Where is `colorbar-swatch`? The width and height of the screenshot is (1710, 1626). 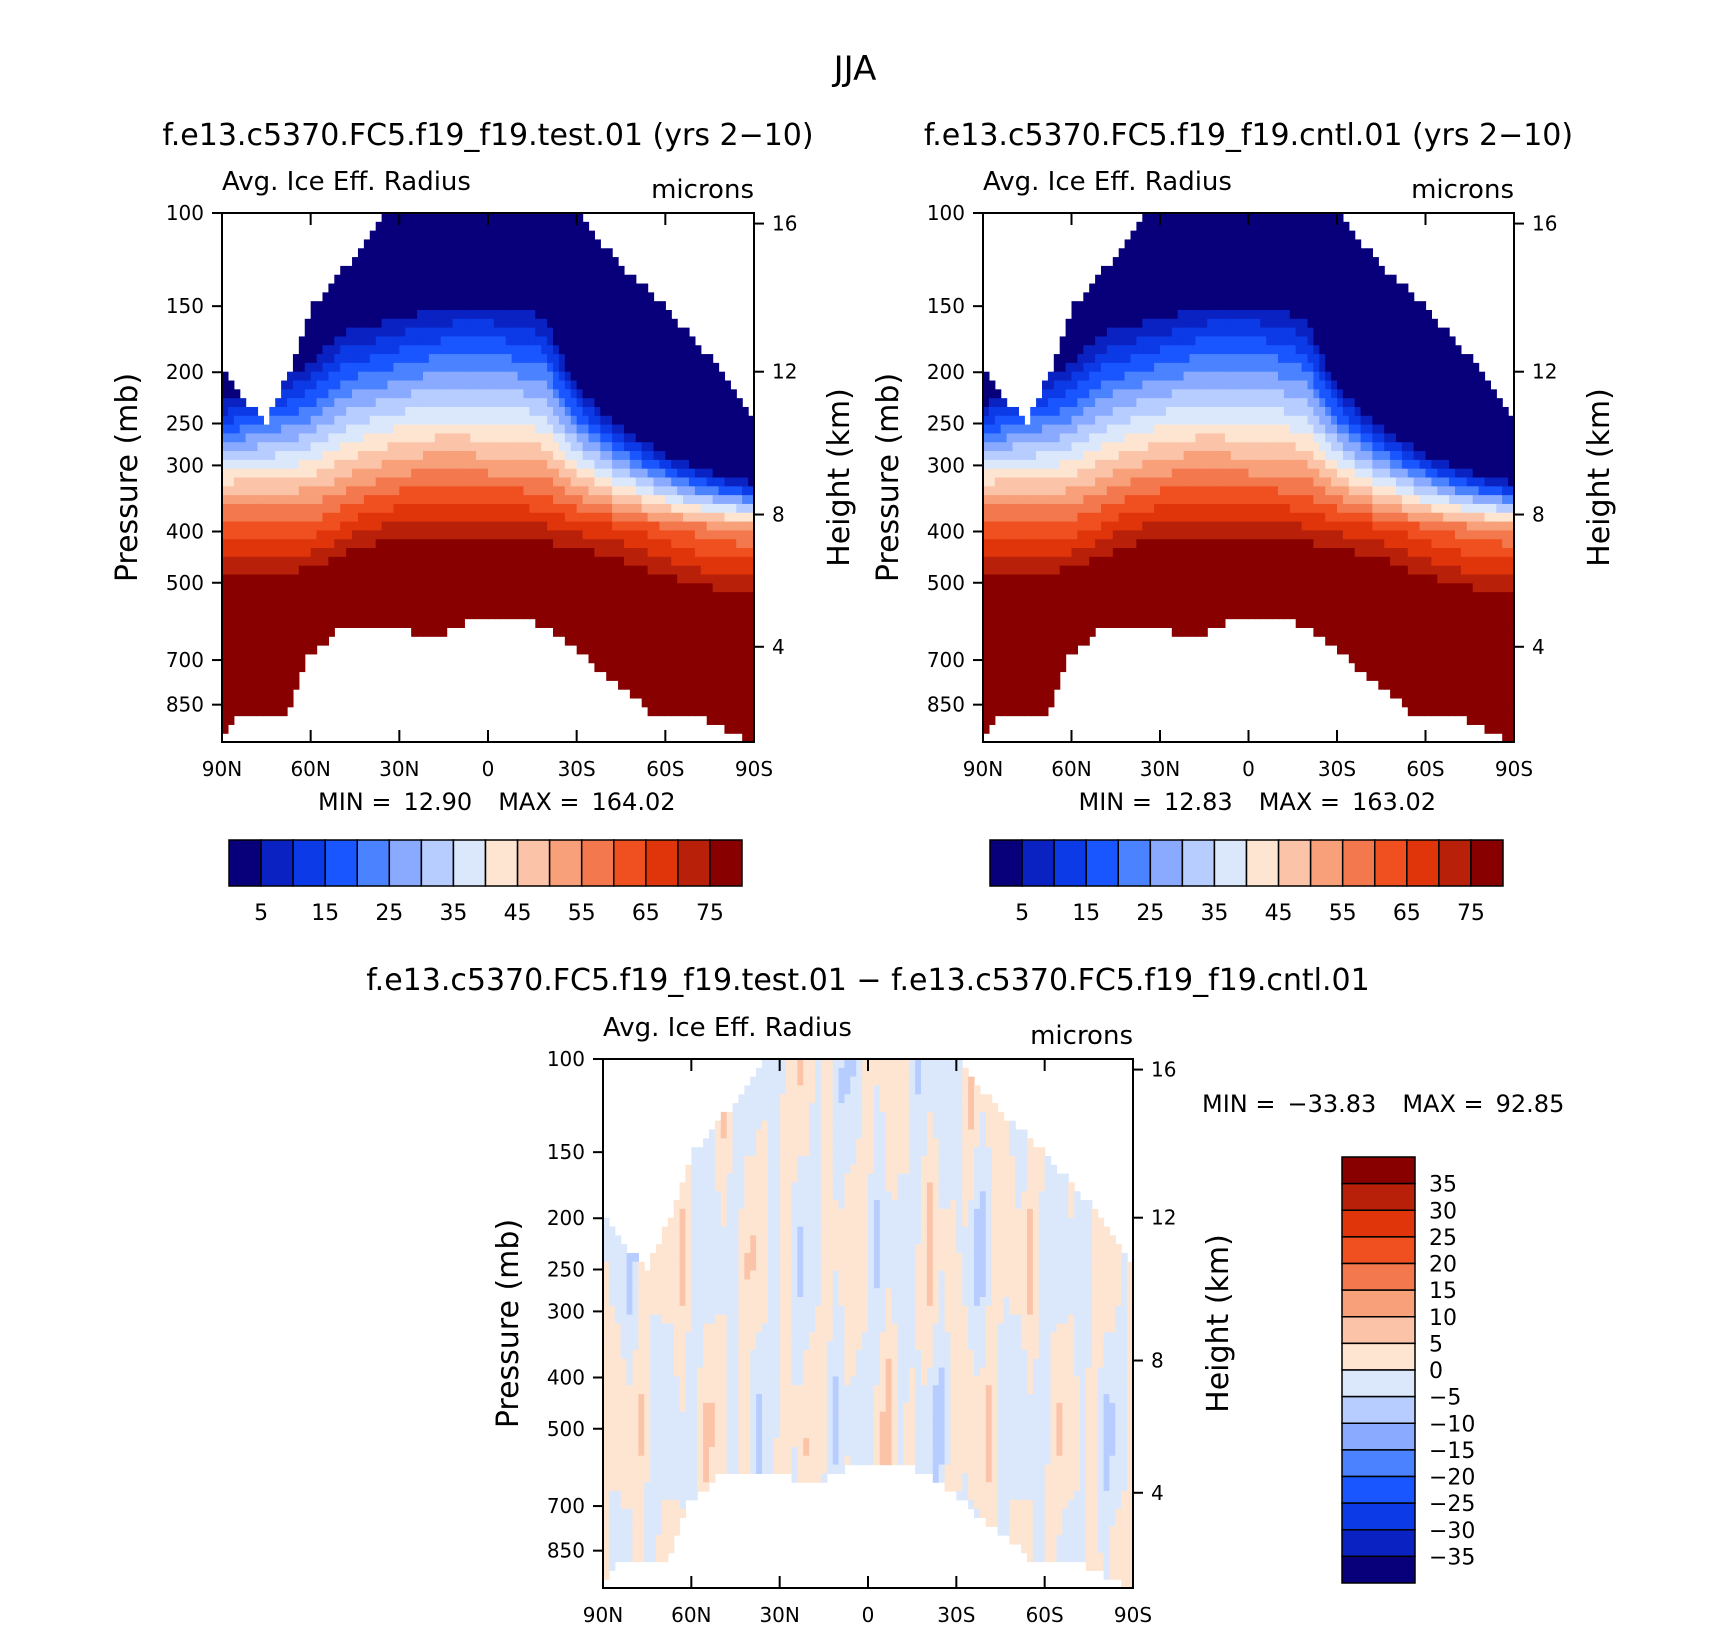
colorbar-swatch is located at coordinates (630, 863).